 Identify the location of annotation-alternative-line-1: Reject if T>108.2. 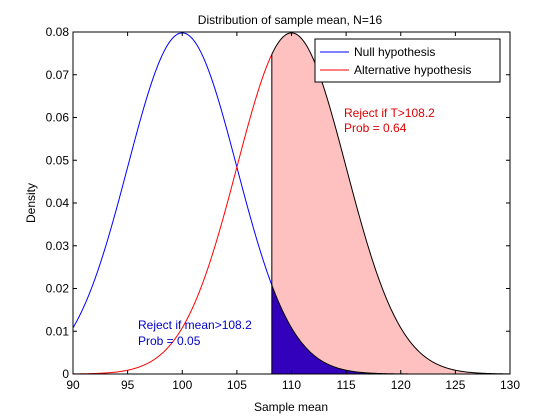
(389, 113).